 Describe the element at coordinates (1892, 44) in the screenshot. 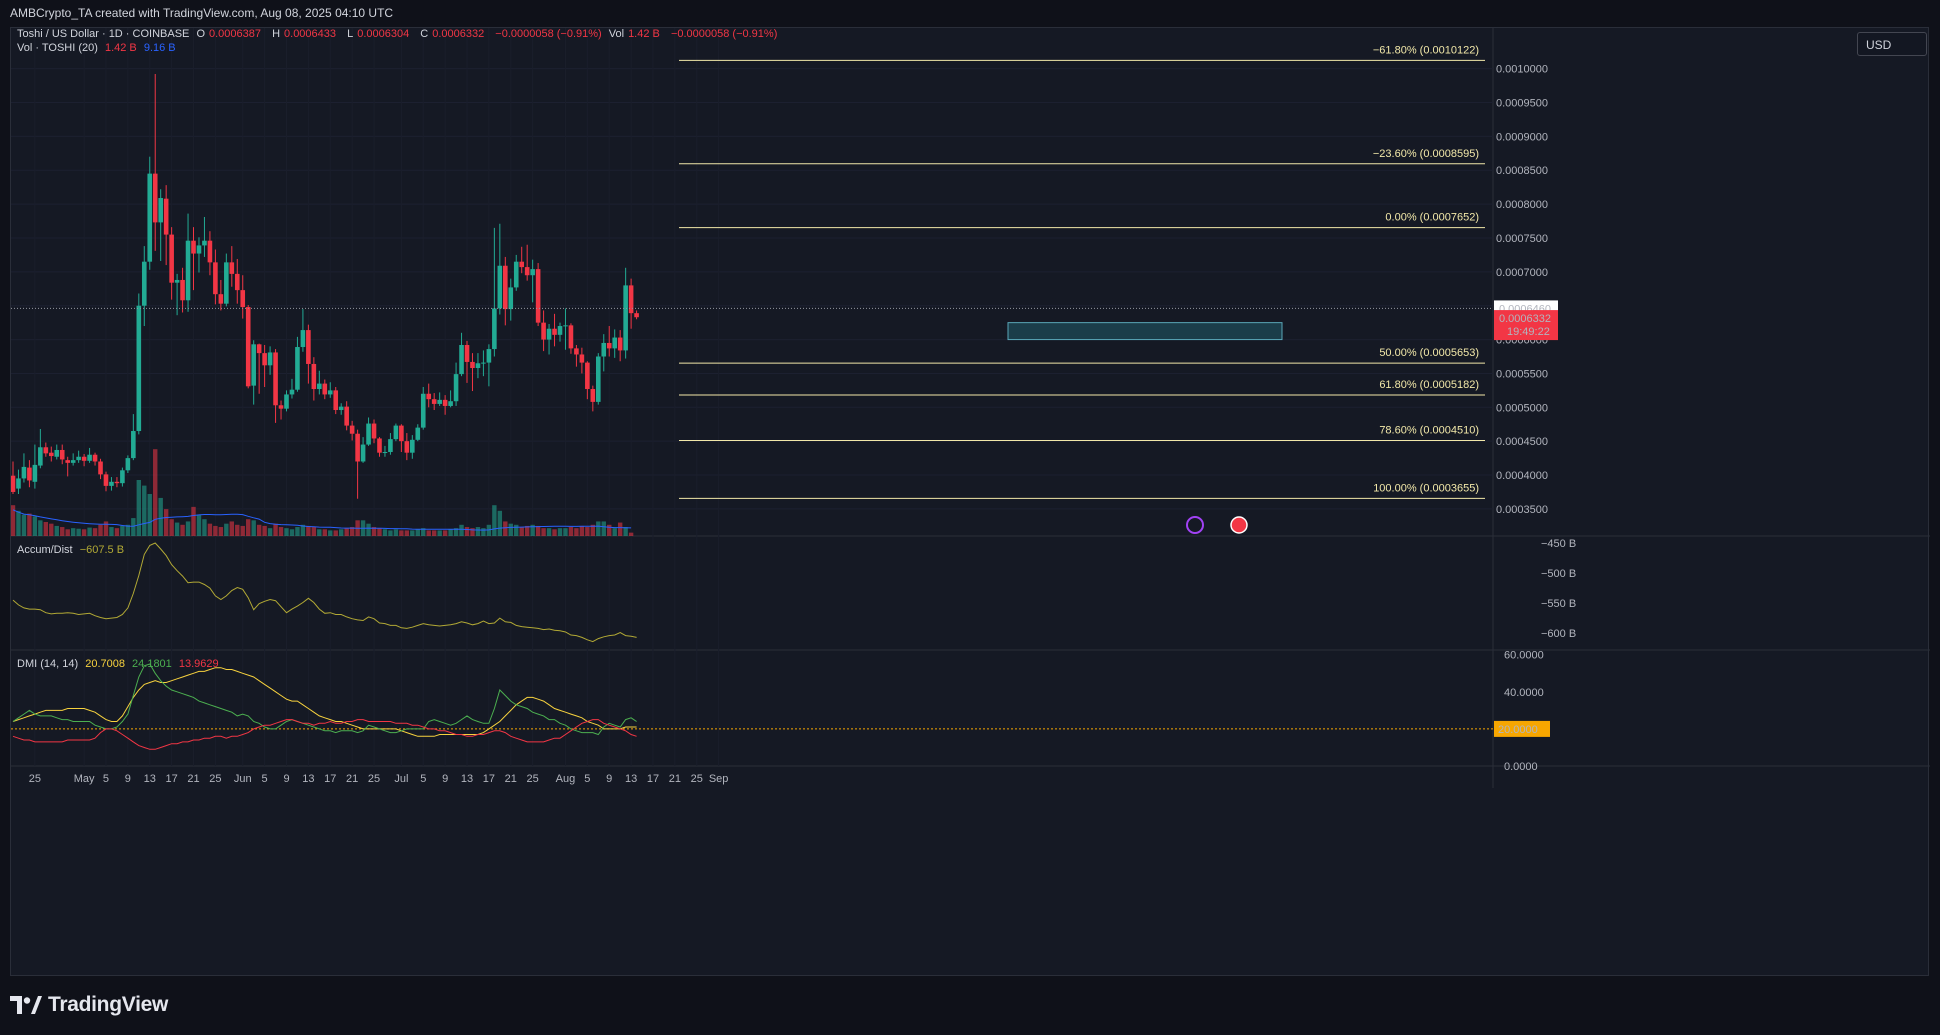

I see `currency-button: USD` at that location.